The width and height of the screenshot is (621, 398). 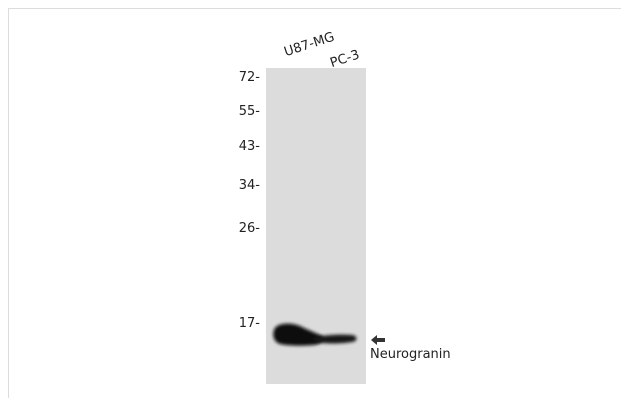 What do you see at coordinates (249, 146) in the screenshot?
I see `marker-43: 43-` at bounding box center [249, 146].